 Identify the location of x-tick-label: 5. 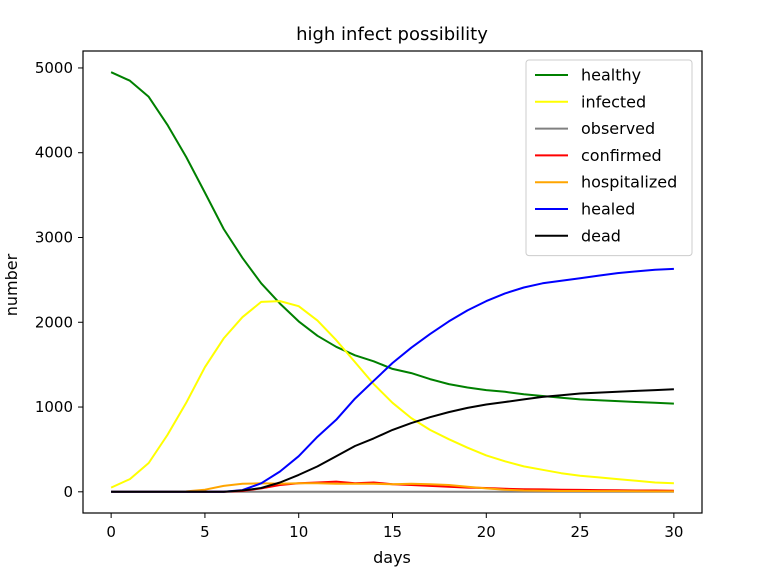
(205, 532).